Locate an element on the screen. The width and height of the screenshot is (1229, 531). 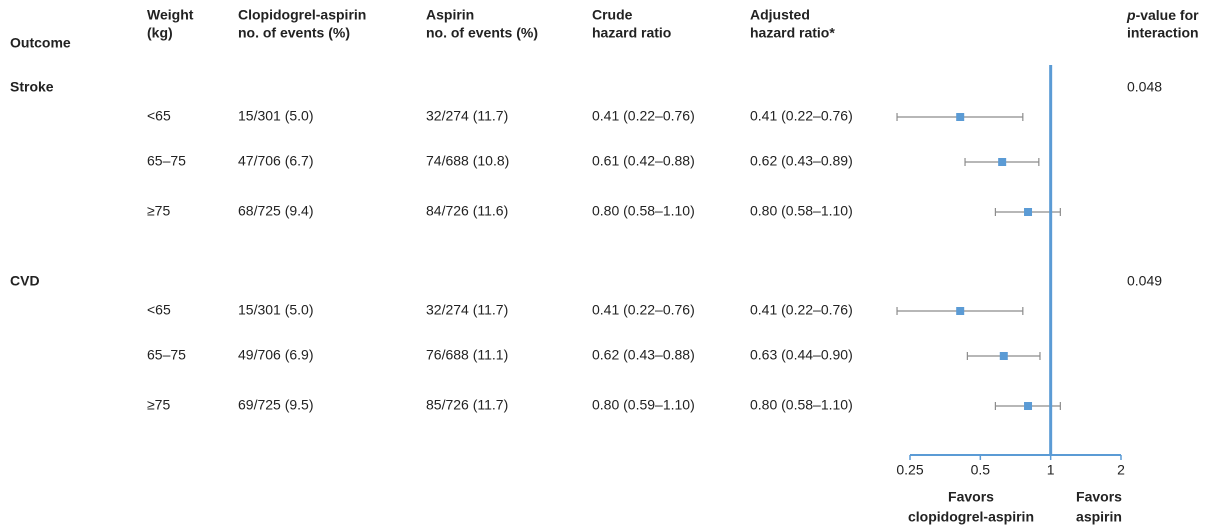
cell-clop: 49/706 (6.9) is located at coordinates (276, 355).